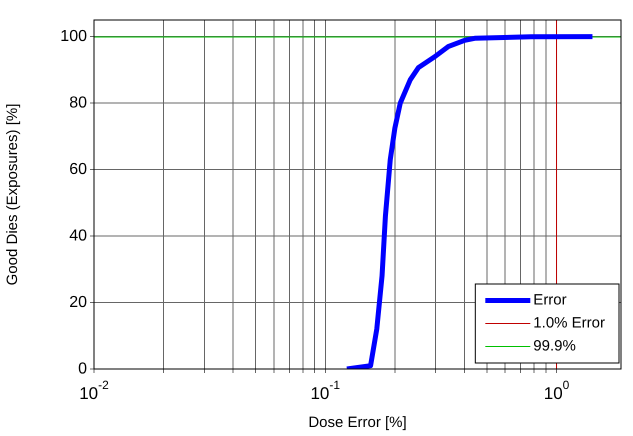  I want to click on y-tick-label: 60, so click(78, 169).